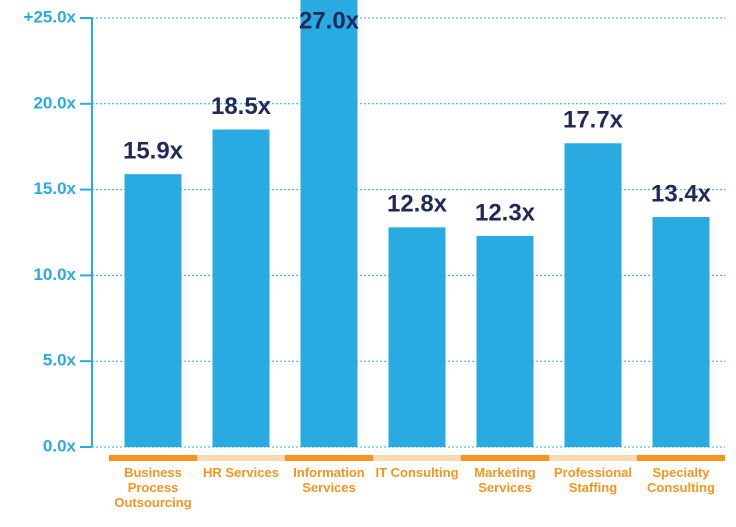 The width and height of the screenshot is (736, 527). Describe the element at coordinates (505, 480) in the screenshot. I see `x-tick-label: Marketing Services` at that location.